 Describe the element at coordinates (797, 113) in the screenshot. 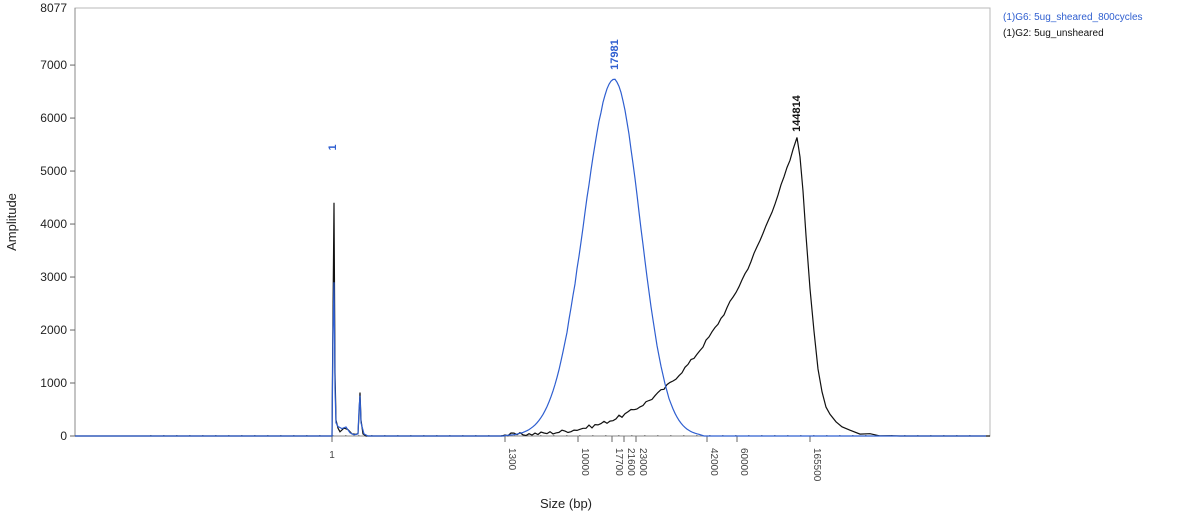

I see `peak-label: 144814` at that location.